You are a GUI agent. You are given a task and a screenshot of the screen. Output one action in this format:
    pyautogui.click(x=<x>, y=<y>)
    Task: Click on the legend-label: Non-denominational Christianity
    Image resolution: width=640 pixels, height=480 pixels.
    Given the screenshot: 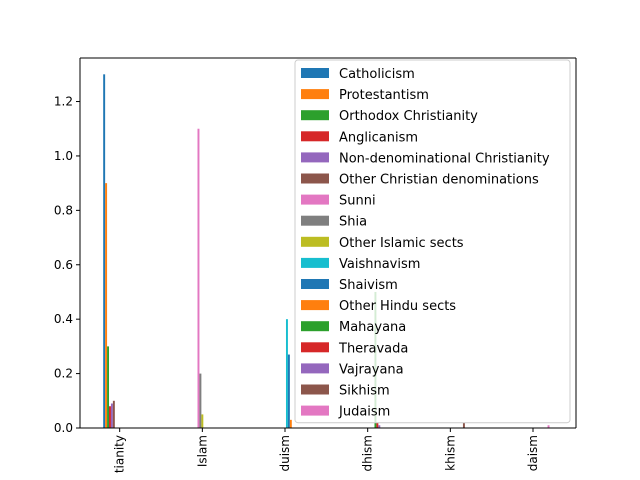 What is the action you would take?
    pyautogui.click(x=444, y=158)
    